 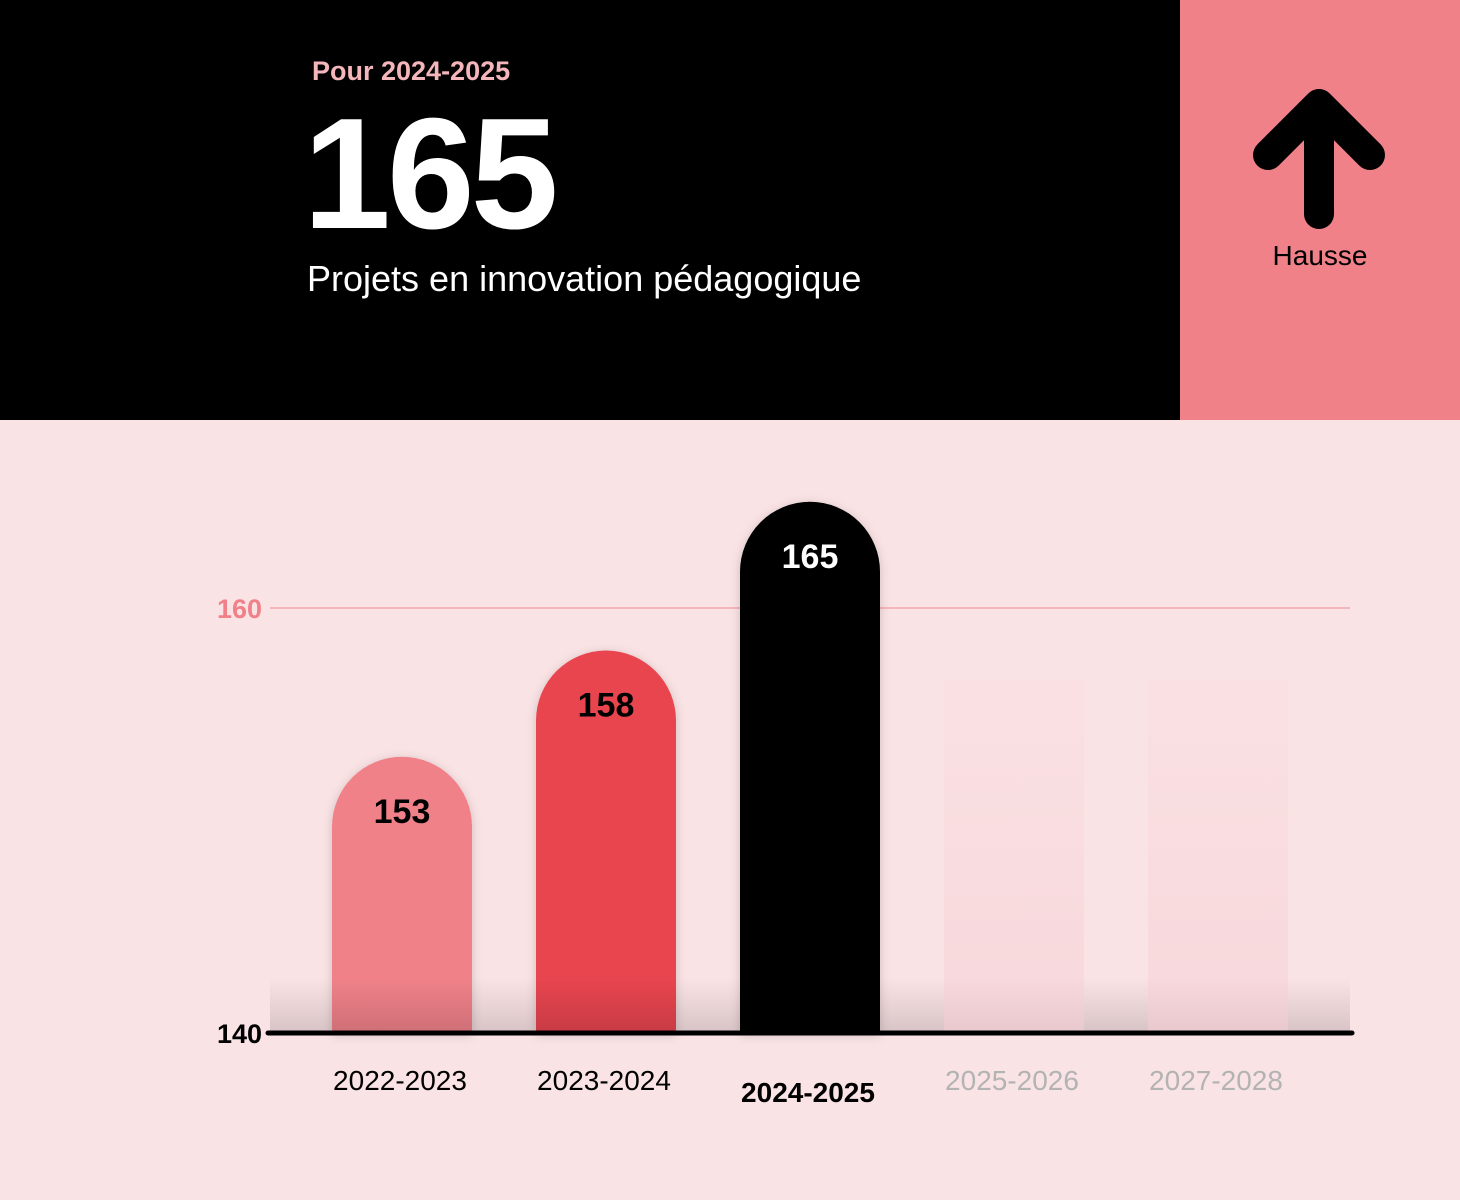 I want to click on x-category-label: 2023-2024, so click(x=604, y=1080).